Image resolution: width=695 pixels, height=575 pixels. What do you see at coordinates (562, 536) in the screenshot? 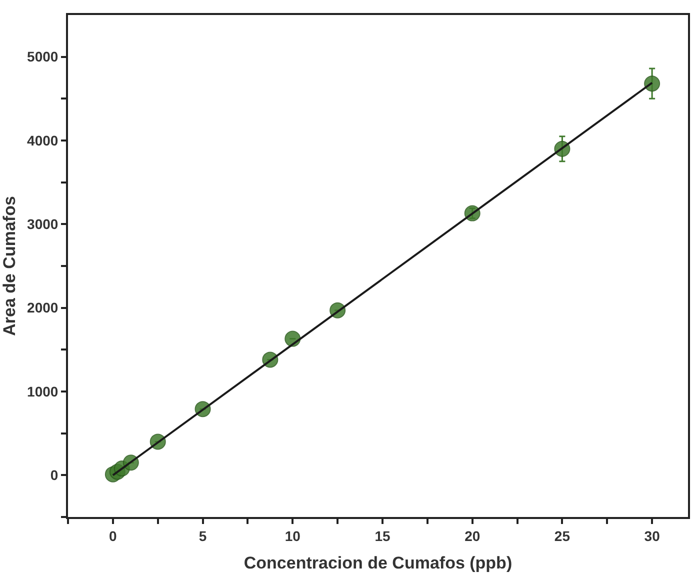
I see `x-tick-label: 25` at bounding box center [562, 536].